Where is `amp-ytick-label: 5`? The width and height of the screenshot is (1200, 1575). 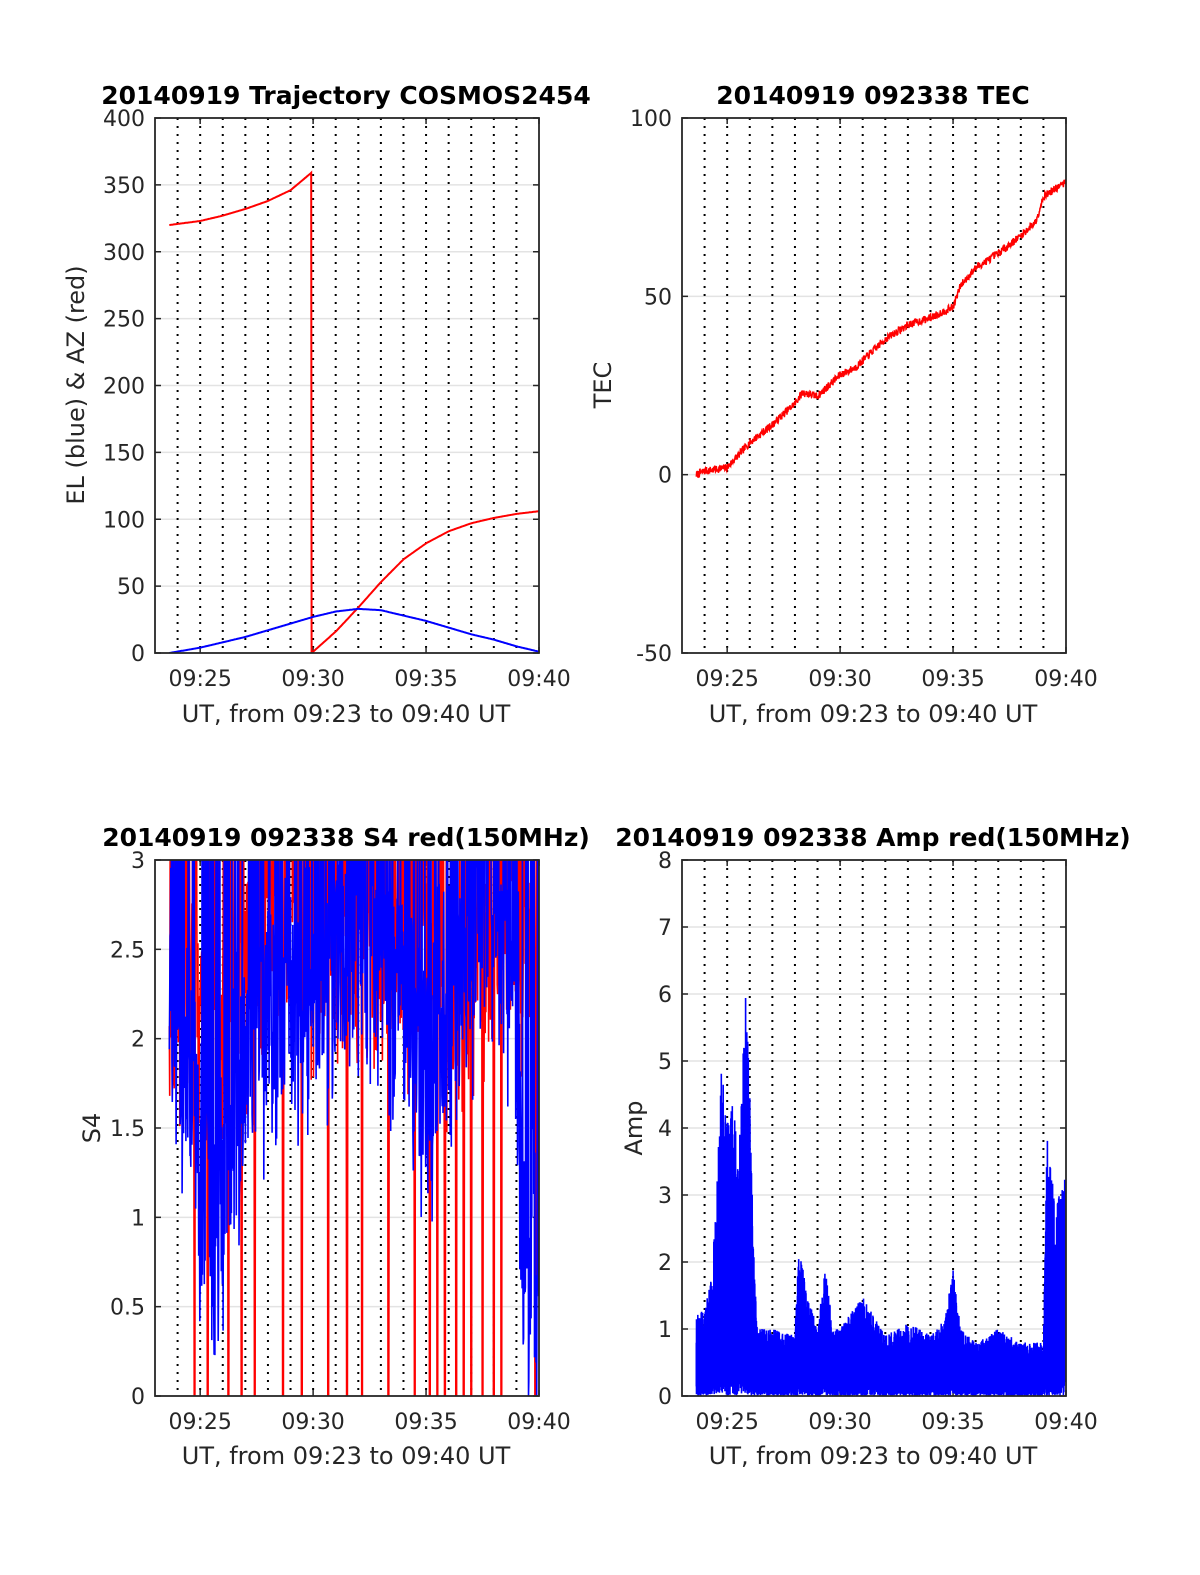 amp-ytick-label: 5 is located at coordinates (665, 1062).